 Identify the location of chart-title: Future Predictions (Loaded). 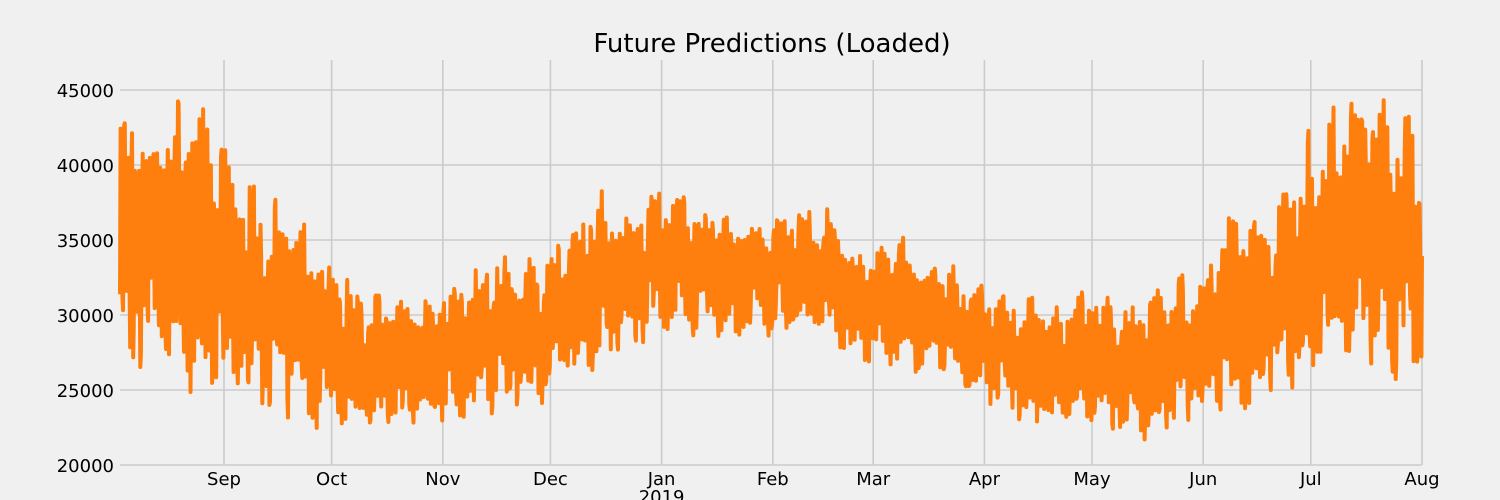
(771, 44).